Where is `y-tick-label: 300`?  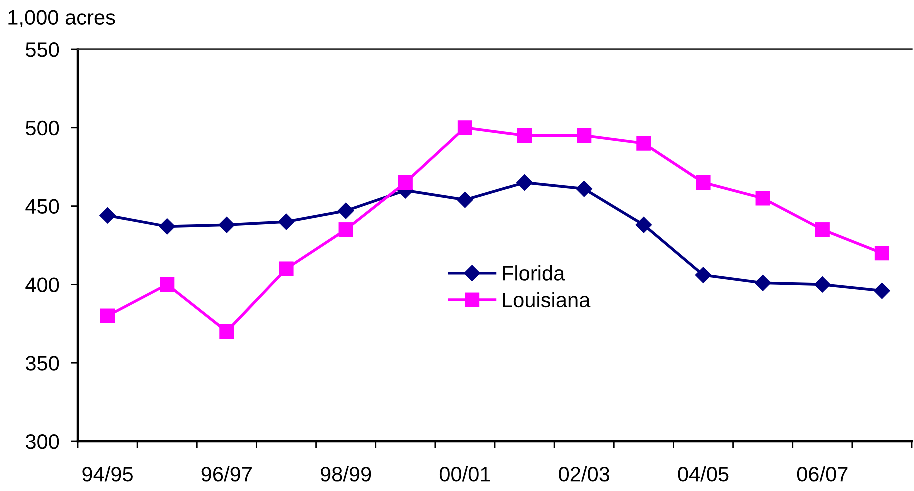
y-tick-label: 300 is located at coordinates (43, 442).